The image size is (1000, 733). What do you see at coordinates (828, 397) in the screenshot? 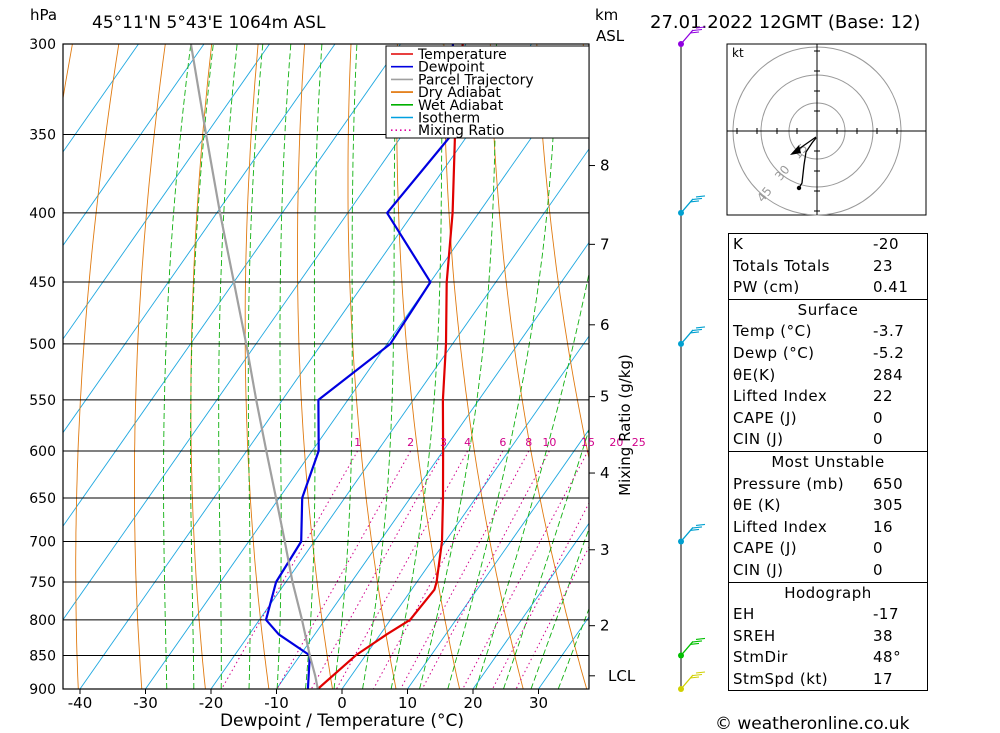
I see `surface-li-row: Lifted Index 22` at bounding box center [828, 397].